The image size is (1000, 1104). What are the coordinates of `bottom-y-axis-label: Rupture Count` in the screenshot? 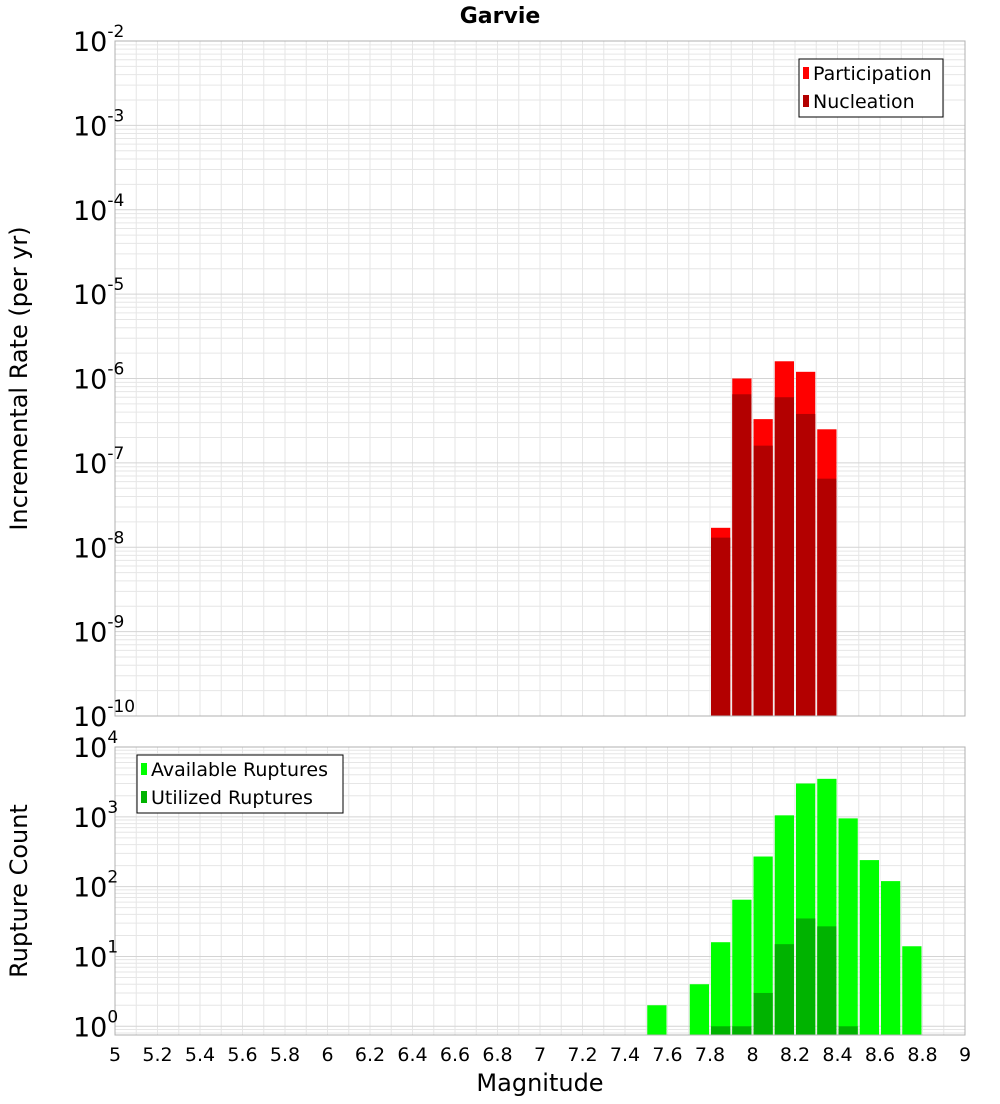 It's located at (19, 891).